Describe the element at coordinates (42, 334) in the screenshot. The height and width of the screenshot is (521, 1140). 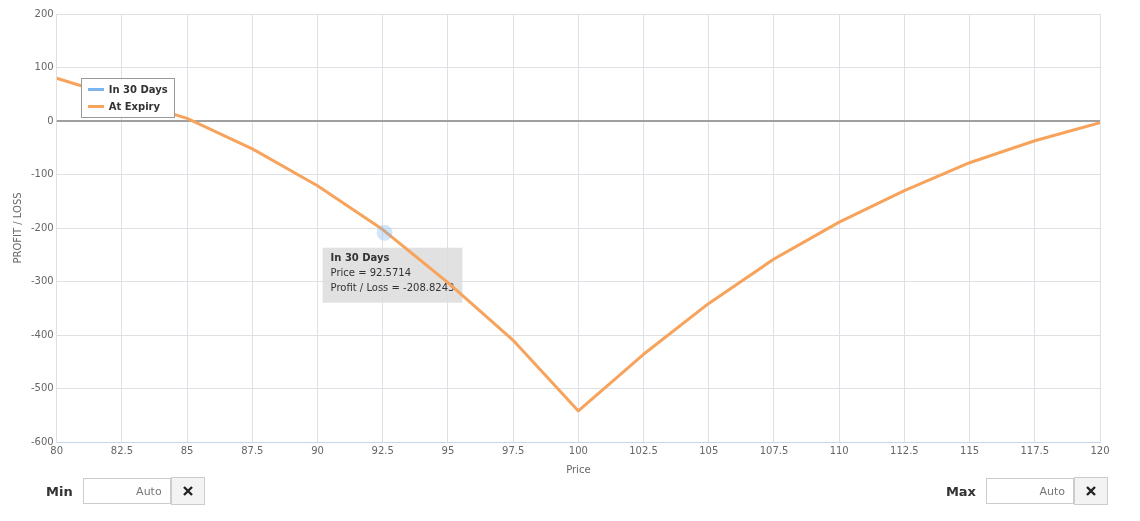
I see `y-tick-label: -400` at that location.